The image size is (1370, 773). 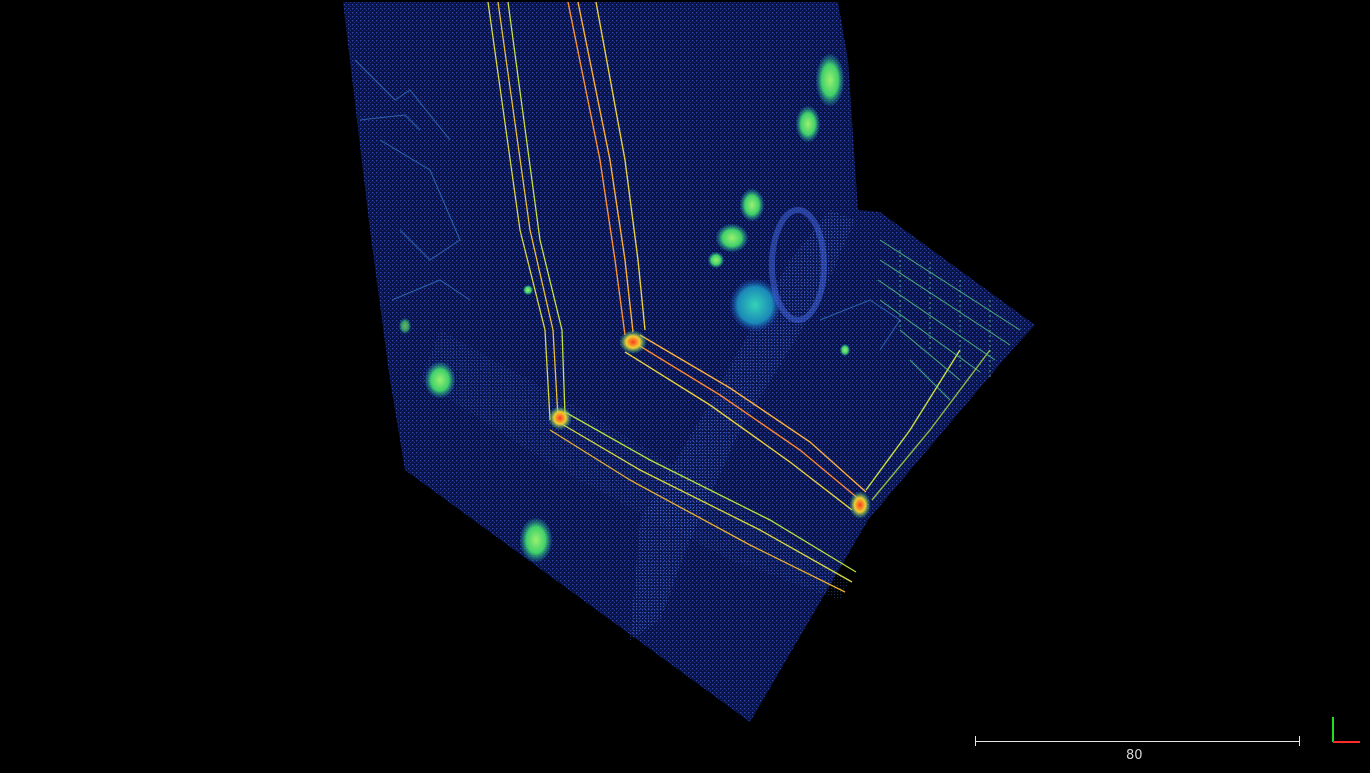 What do you see at coordinates (755, 305) in the screenshot?
I see `cyan-blob` at bounding box center [755, 305].